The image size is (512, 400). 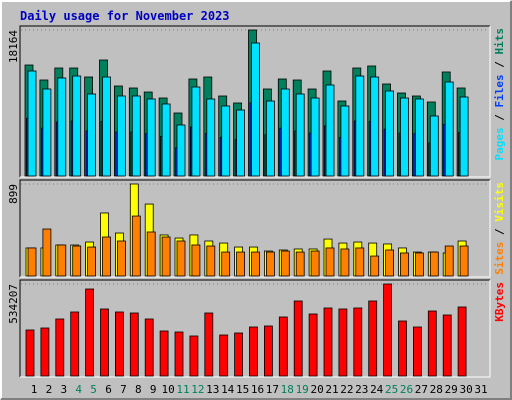 What do you see at coordinates (13, 46) in the screenshot?
I see `y-tick-label: 18164` at bounding box center [13, 46].